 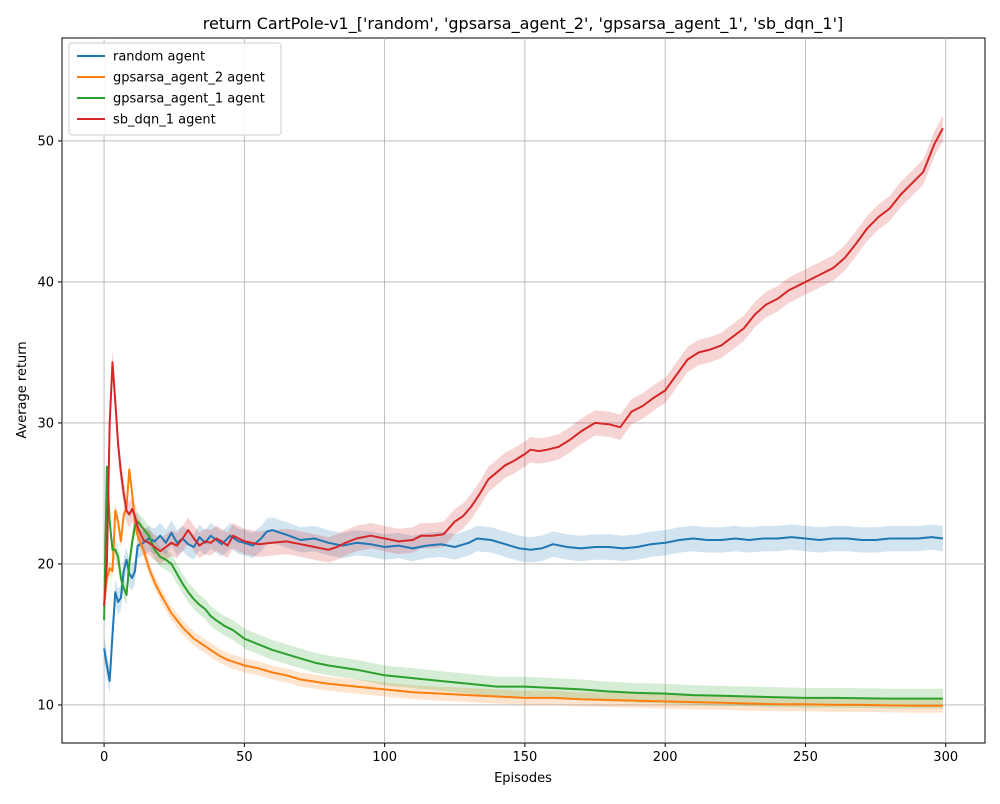 I want to click on legend-box, so click(x=175, y=89).